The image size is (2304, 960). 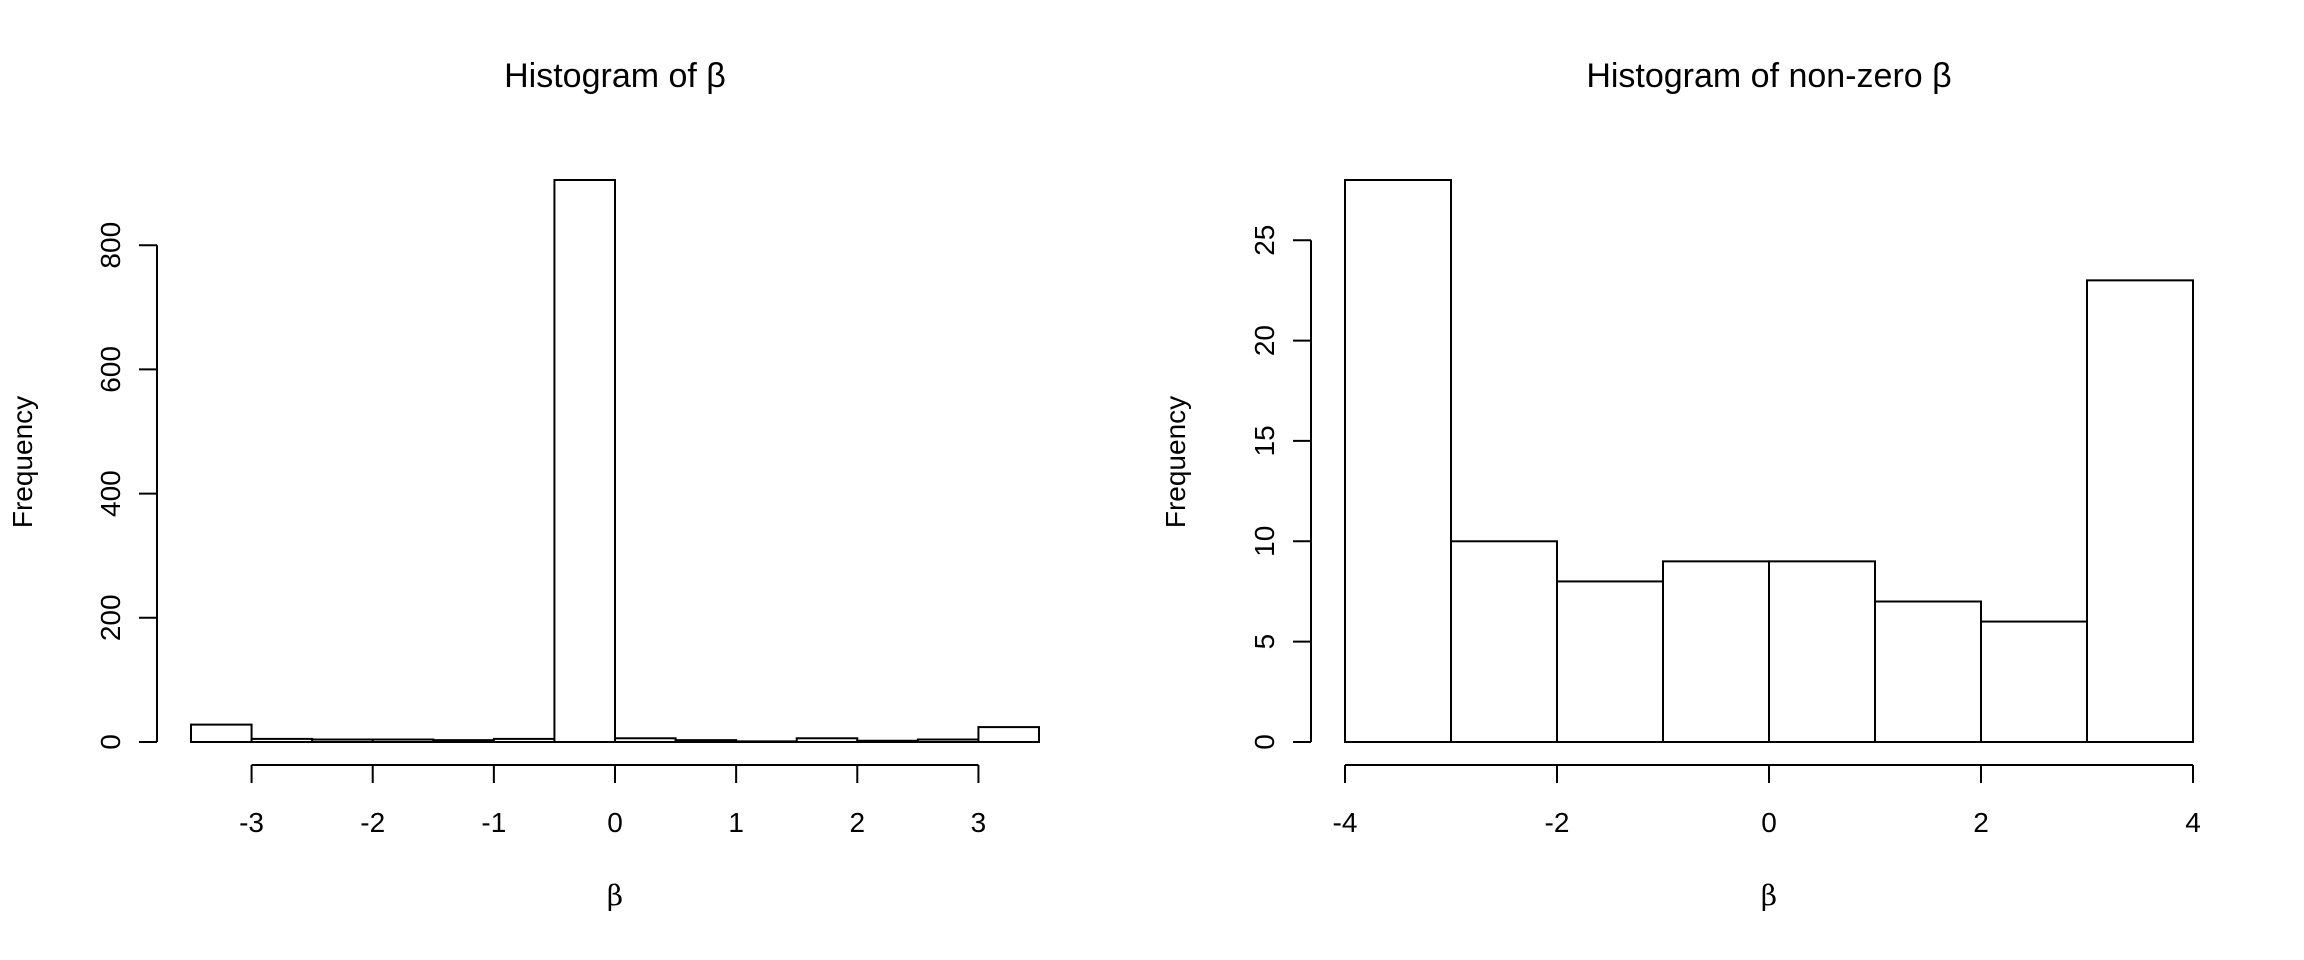 I want to click on y-tick-label: 10, so click(x=1264, y=541).